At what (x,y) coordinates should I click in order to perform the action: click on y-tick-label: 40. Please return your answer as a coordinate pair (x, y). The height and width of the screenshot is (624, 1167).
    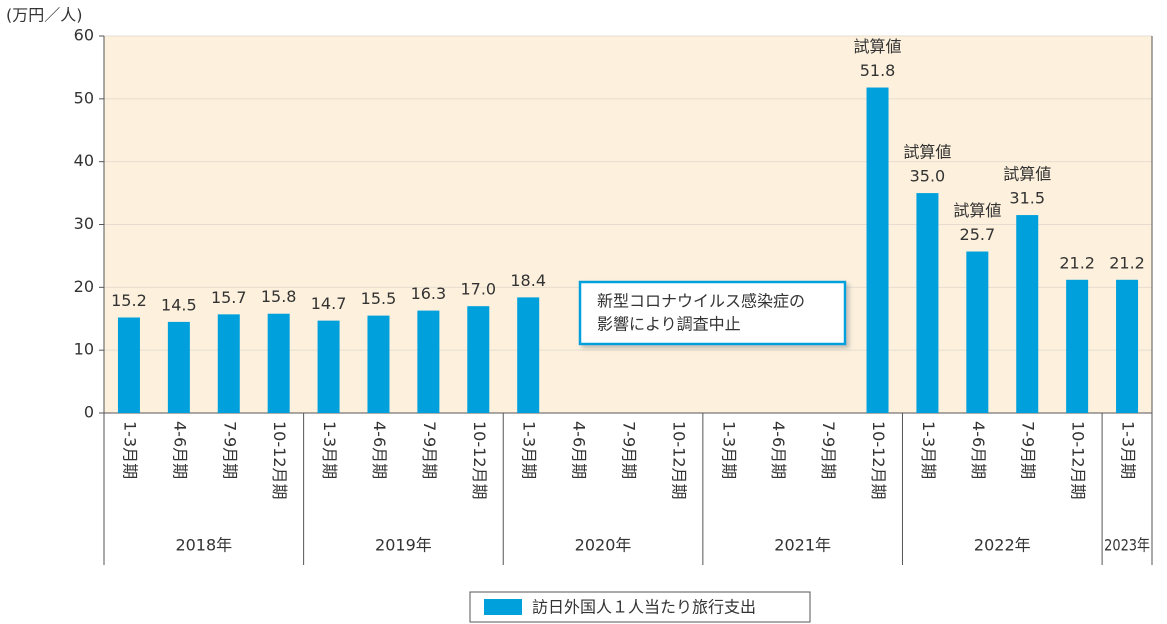
    Looking at the image, I should click on (84, 160).